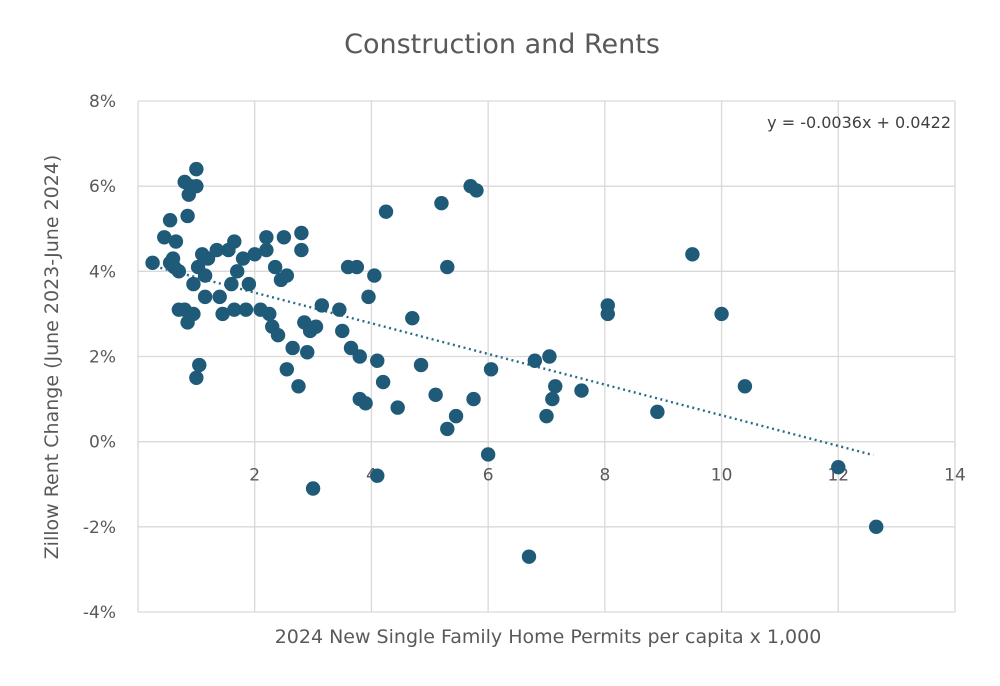 The width and height of the screenshot is (1000, 686). I want to click on y-tick-label: 8%, so click(102, 102).